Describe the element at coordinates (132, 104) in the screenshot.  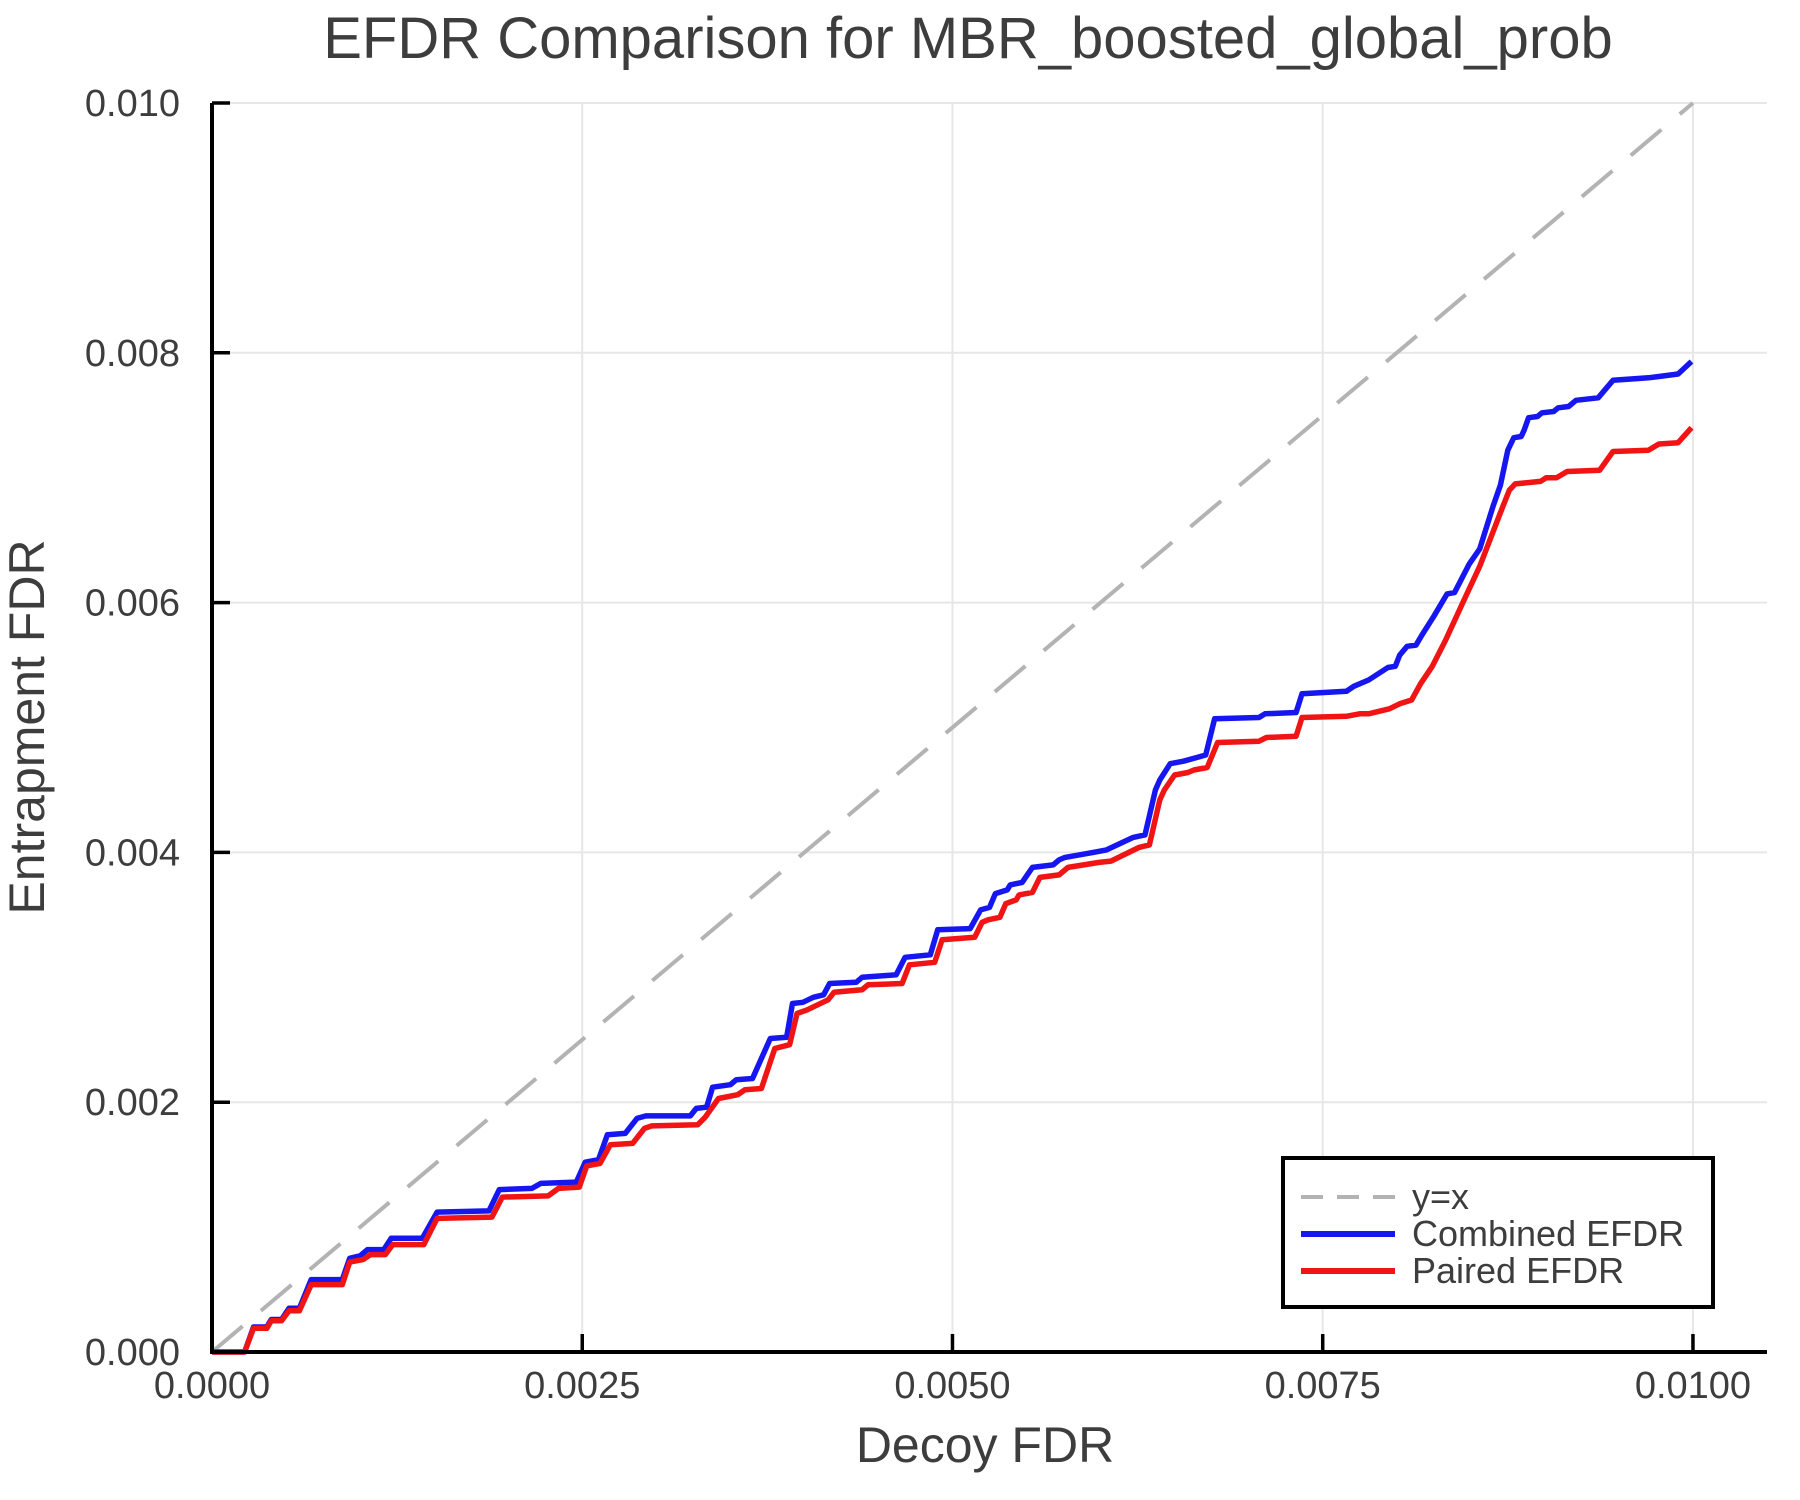
I see `y-tick-label: 0.010` at that location.